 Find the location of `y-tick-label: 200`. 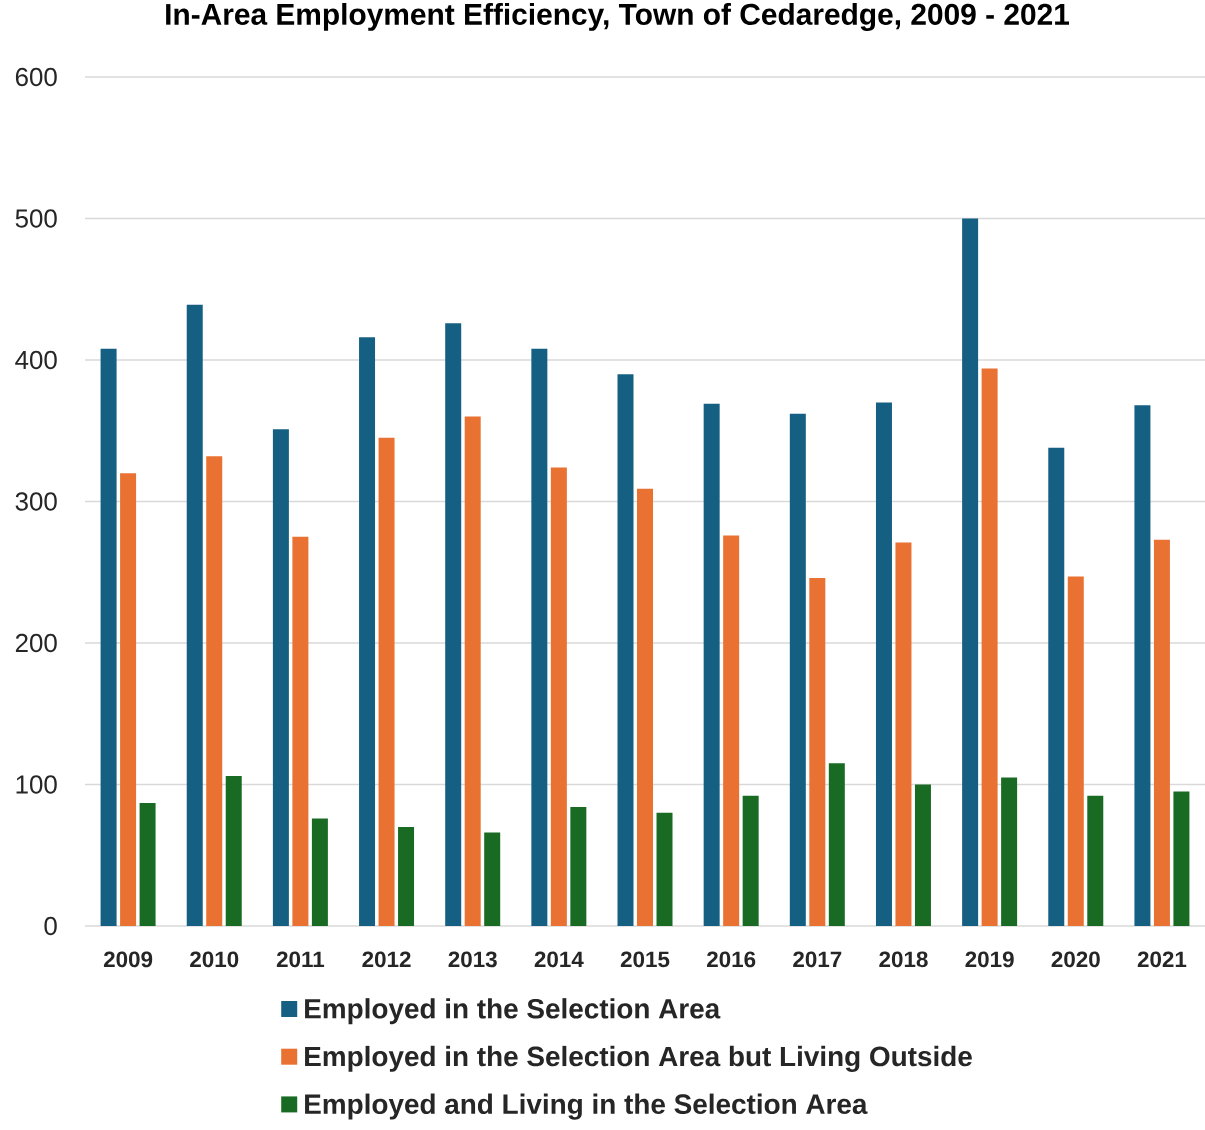

y-tick-label: 200 is located at coordinates (36, 643).